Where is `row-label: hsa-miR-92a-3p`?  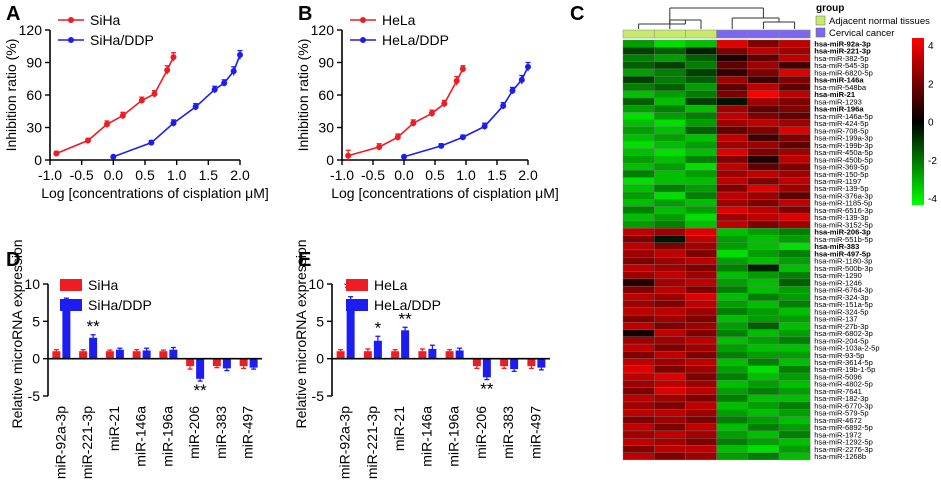 row-label: hsa-miR-92a-3p is located at coordinates (842, 43).